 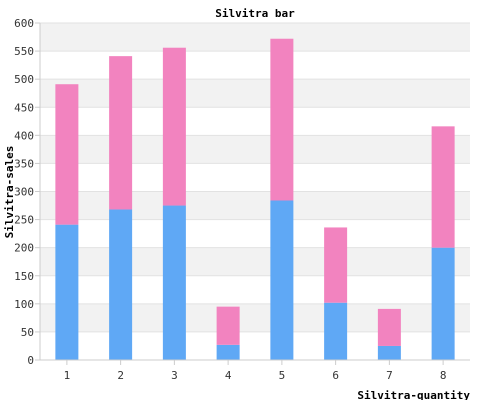 What do you see at coordinates (24, 248) in the screenshot?
I see `y-tick-label: 200` at bounding box center [24, 248].